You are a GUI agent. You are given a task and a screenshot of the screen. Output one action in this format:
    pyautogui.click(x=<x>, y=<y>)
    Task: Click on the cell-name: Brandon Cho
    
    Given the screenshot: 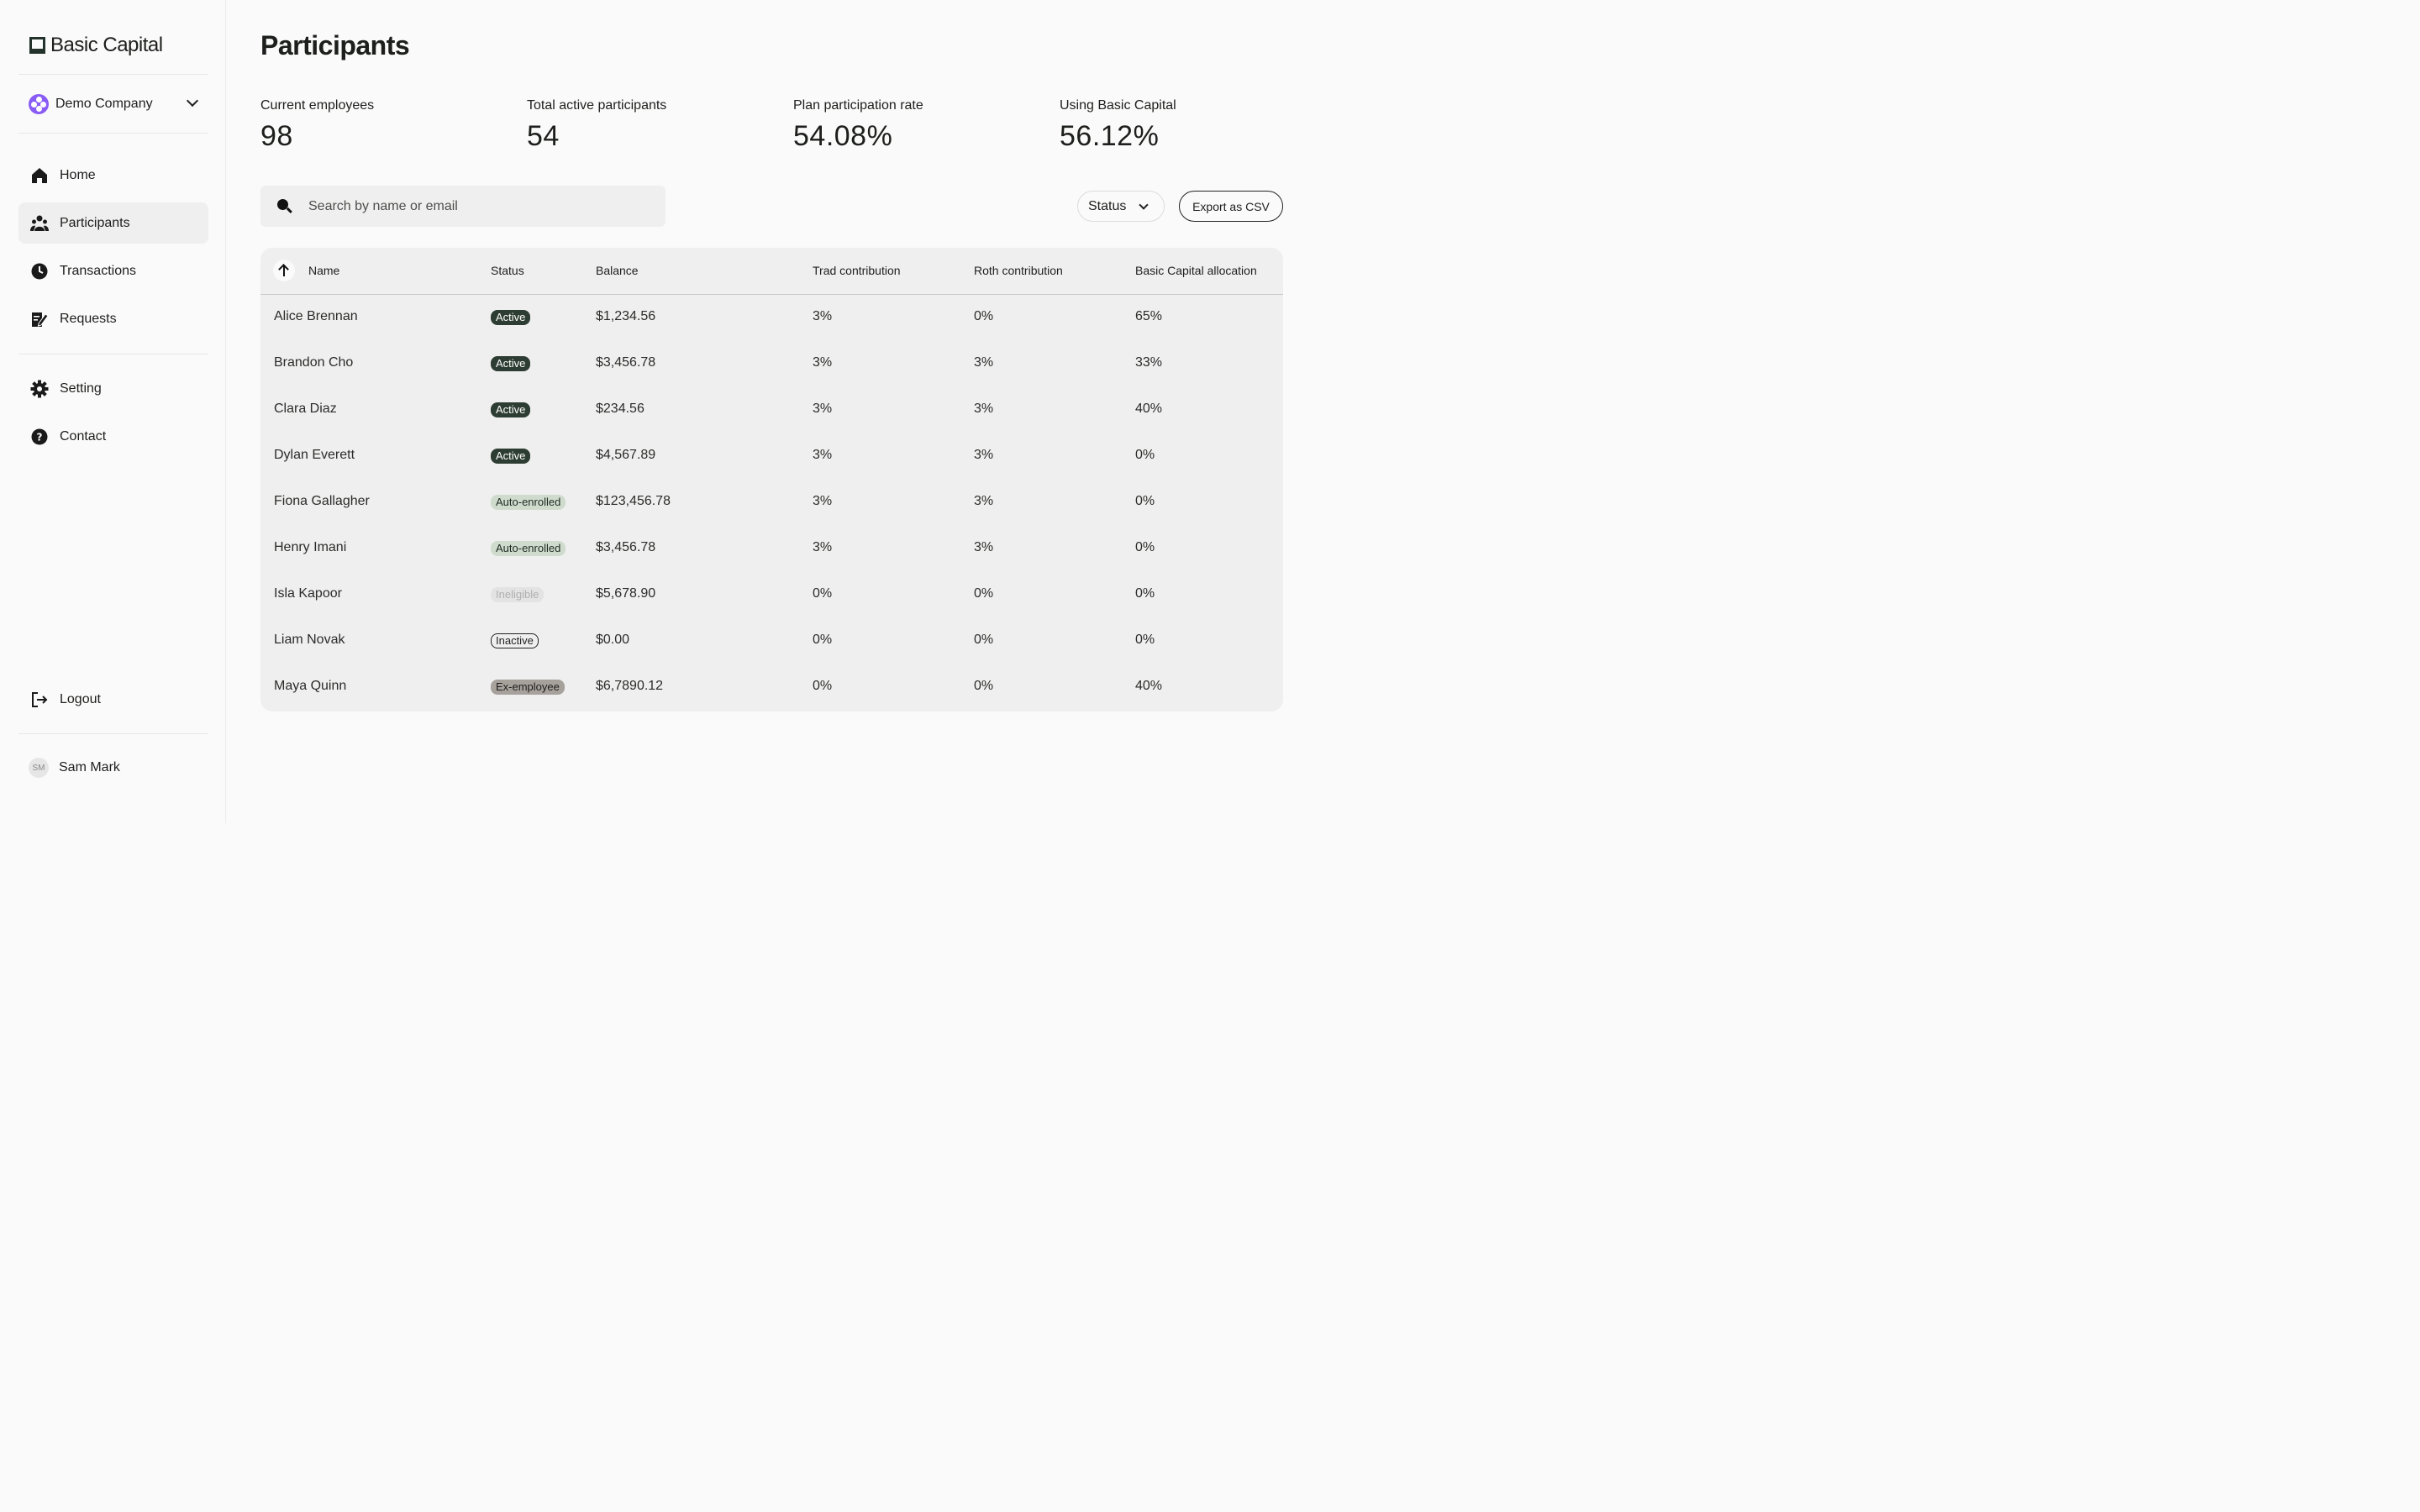 What is the action you would take?
    pyautogui.click(x=314, y=362)
    